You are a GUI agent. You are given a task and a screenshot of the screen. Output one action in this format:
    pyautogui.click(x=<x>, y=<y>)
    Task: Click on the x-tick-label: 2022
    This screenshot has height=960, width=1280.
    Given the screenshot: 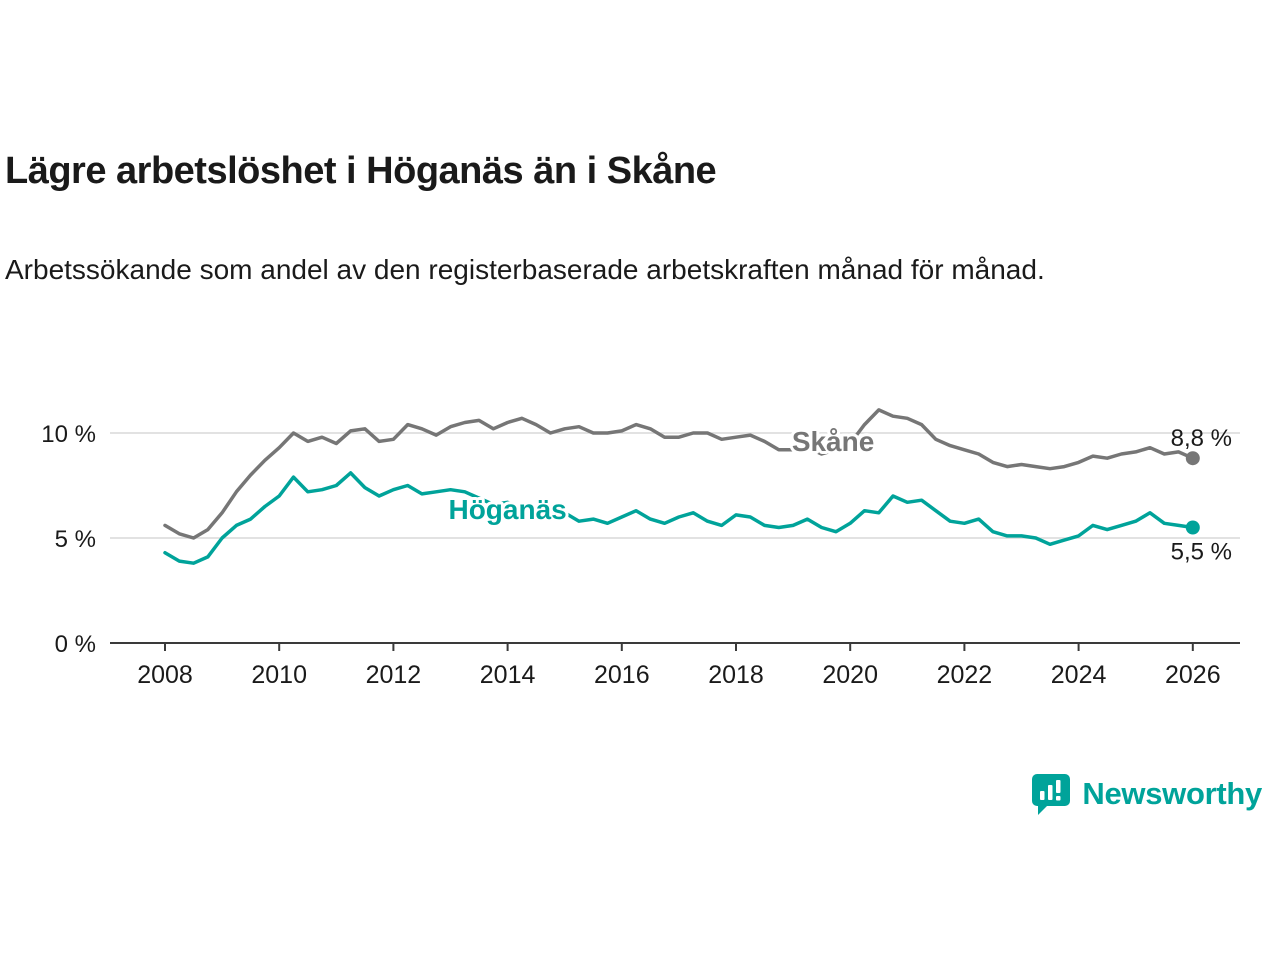 What is the action you would take?
    pyautogui.click(x=965, y=675)
    